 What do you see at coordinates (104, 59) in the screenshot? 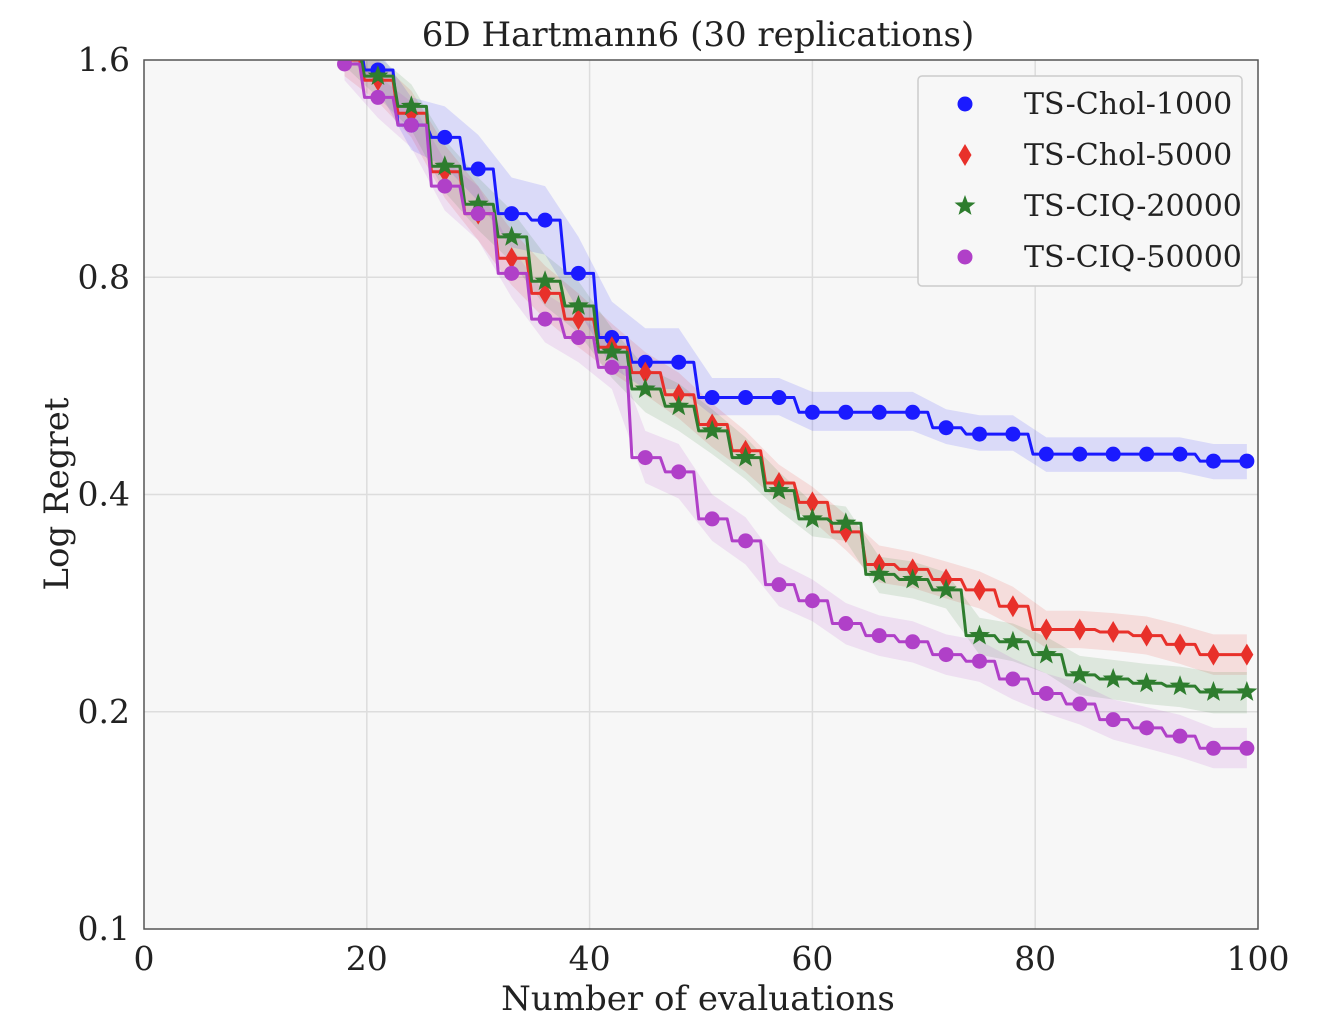
I see `y-tick-label: 1.6` at bounding box center [104, 59].